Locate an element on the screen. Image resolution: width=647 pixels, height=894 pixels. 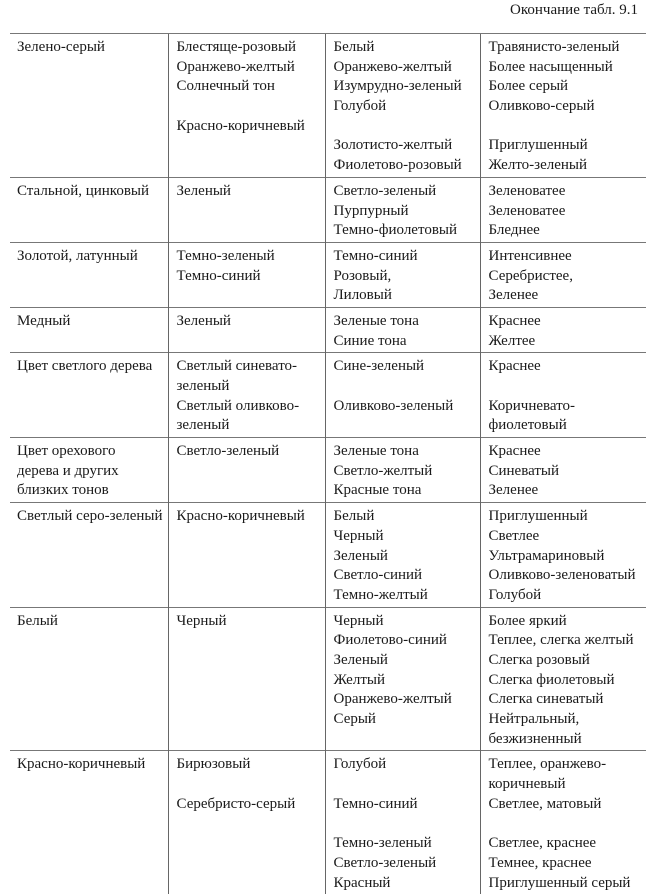
cell-contrast-color: Светло-зеленый is located at coordinates (246, 470).